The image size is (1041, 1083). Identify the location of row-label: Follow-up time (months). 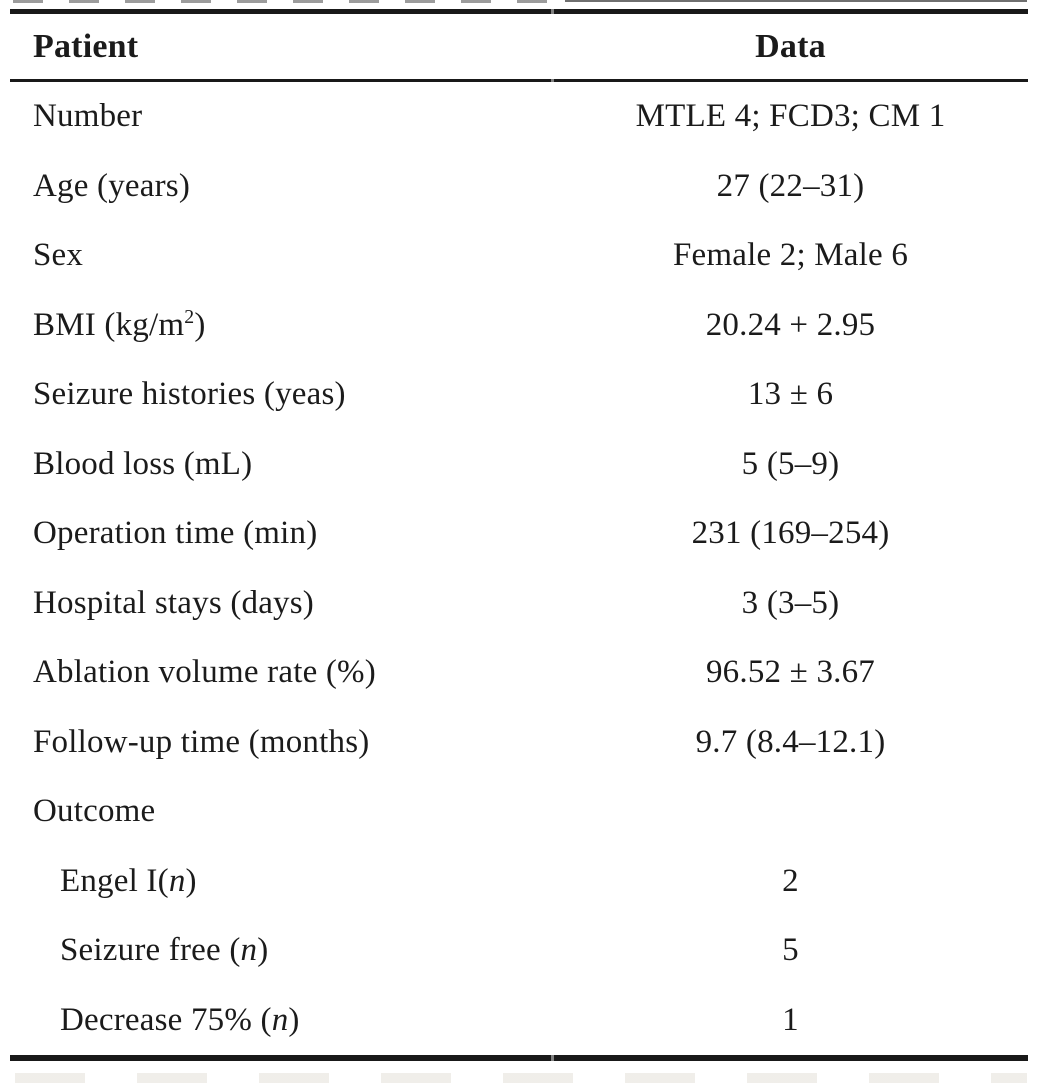
(201, 741).